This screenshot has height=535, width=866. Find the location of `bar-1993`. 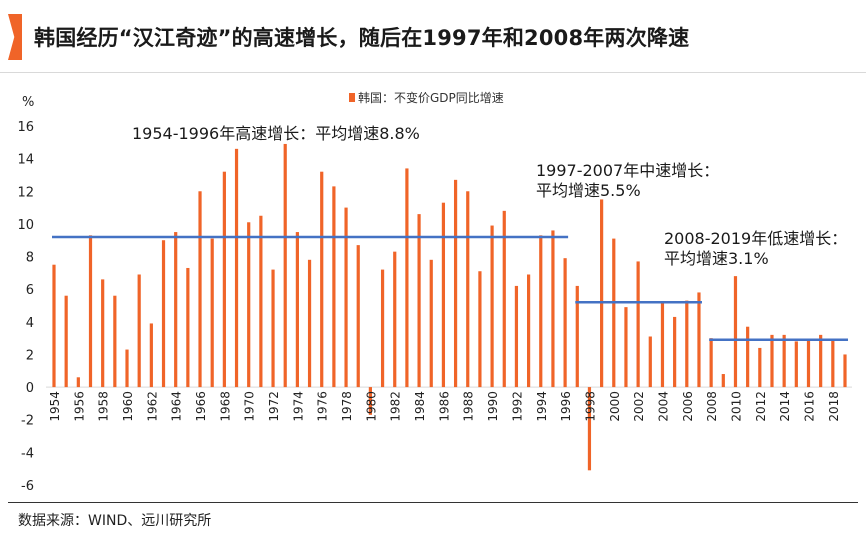

bar-1993 is located at coordinates (529, 331).